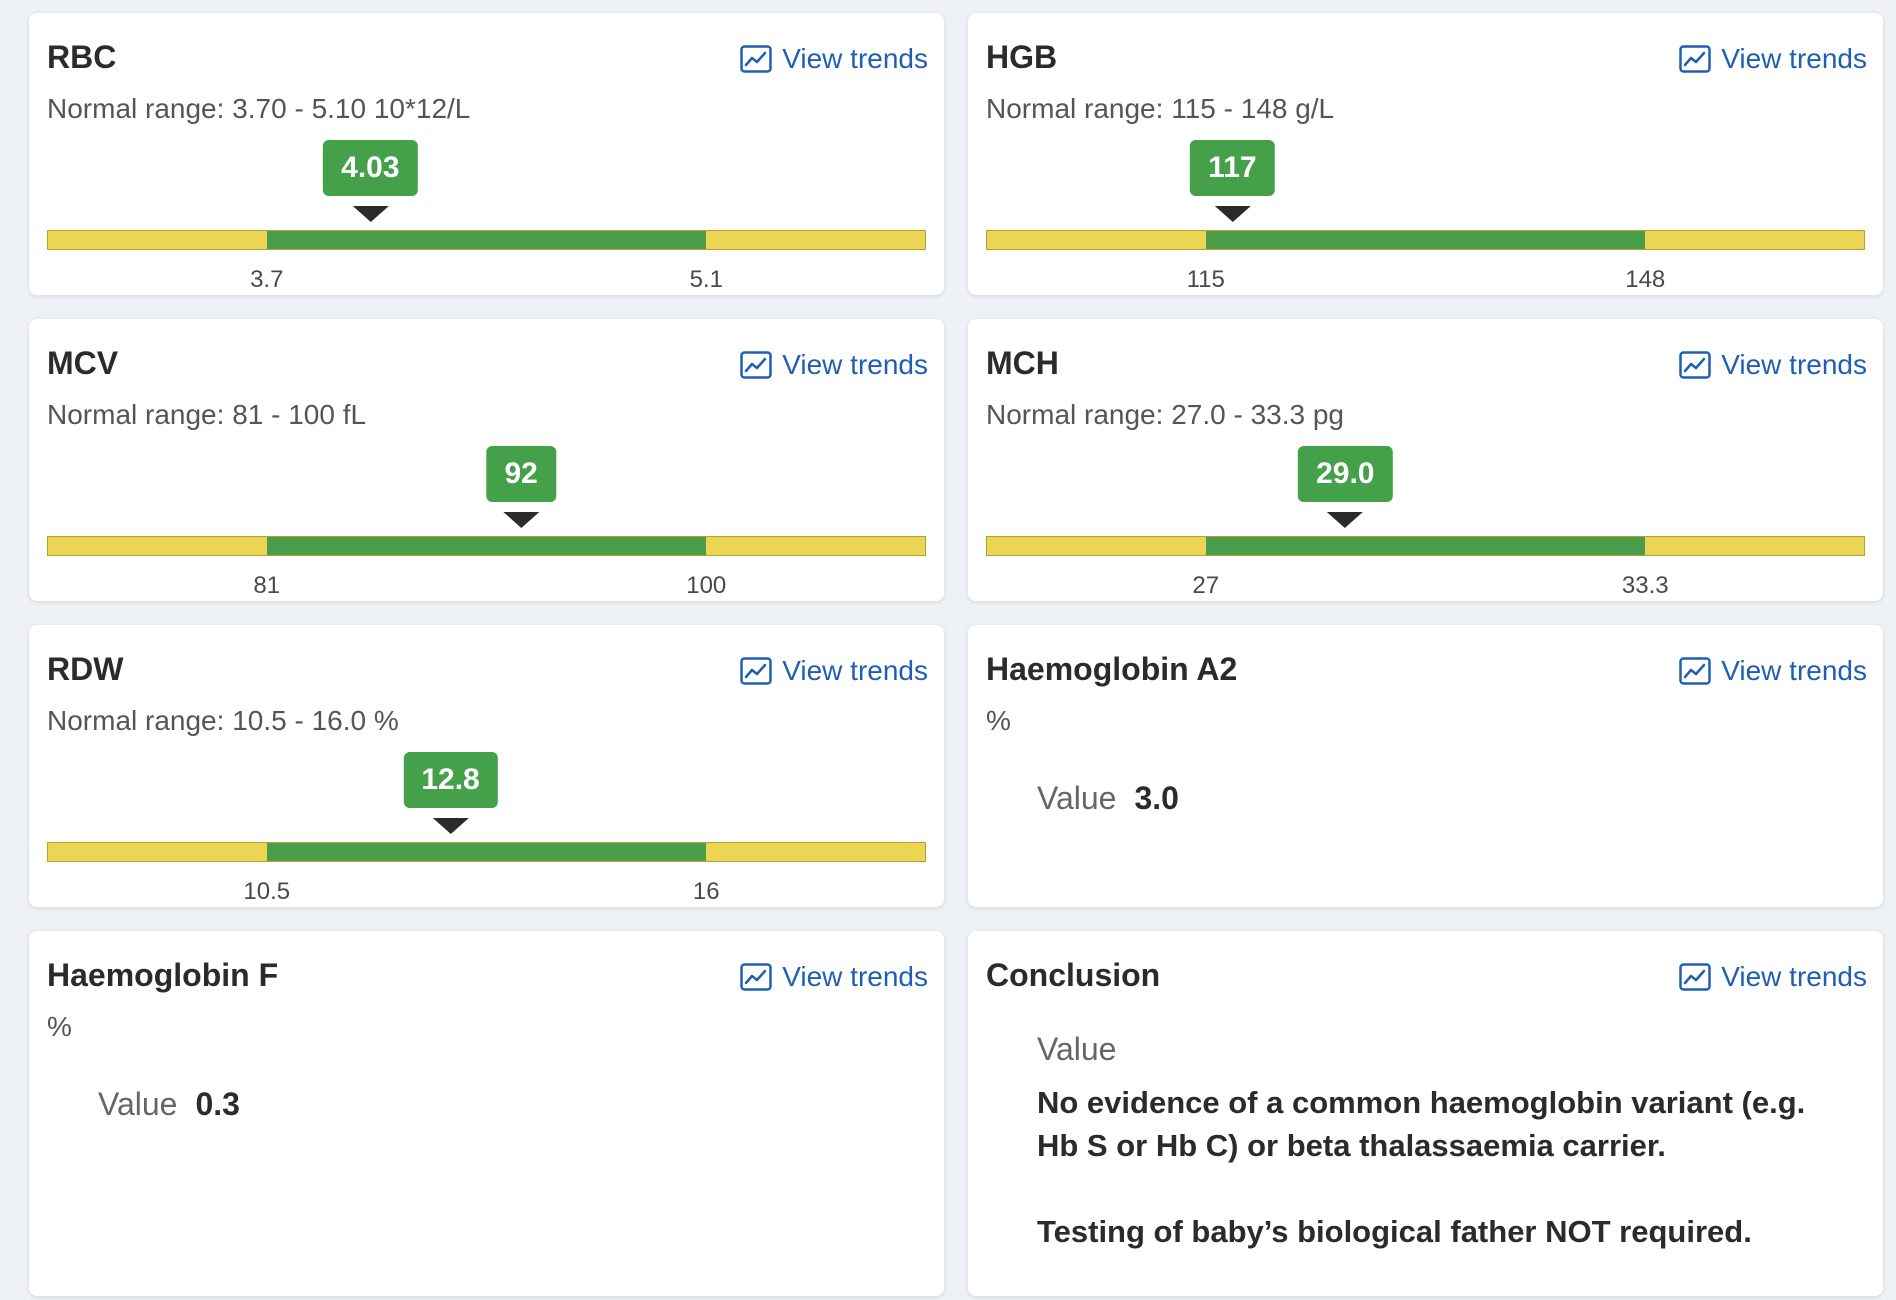 This screenshot has width=1896, height=1300. Describe the element at coordinates (450, 780) in the screenshot. I see `value-badge: 12.8` at that location.